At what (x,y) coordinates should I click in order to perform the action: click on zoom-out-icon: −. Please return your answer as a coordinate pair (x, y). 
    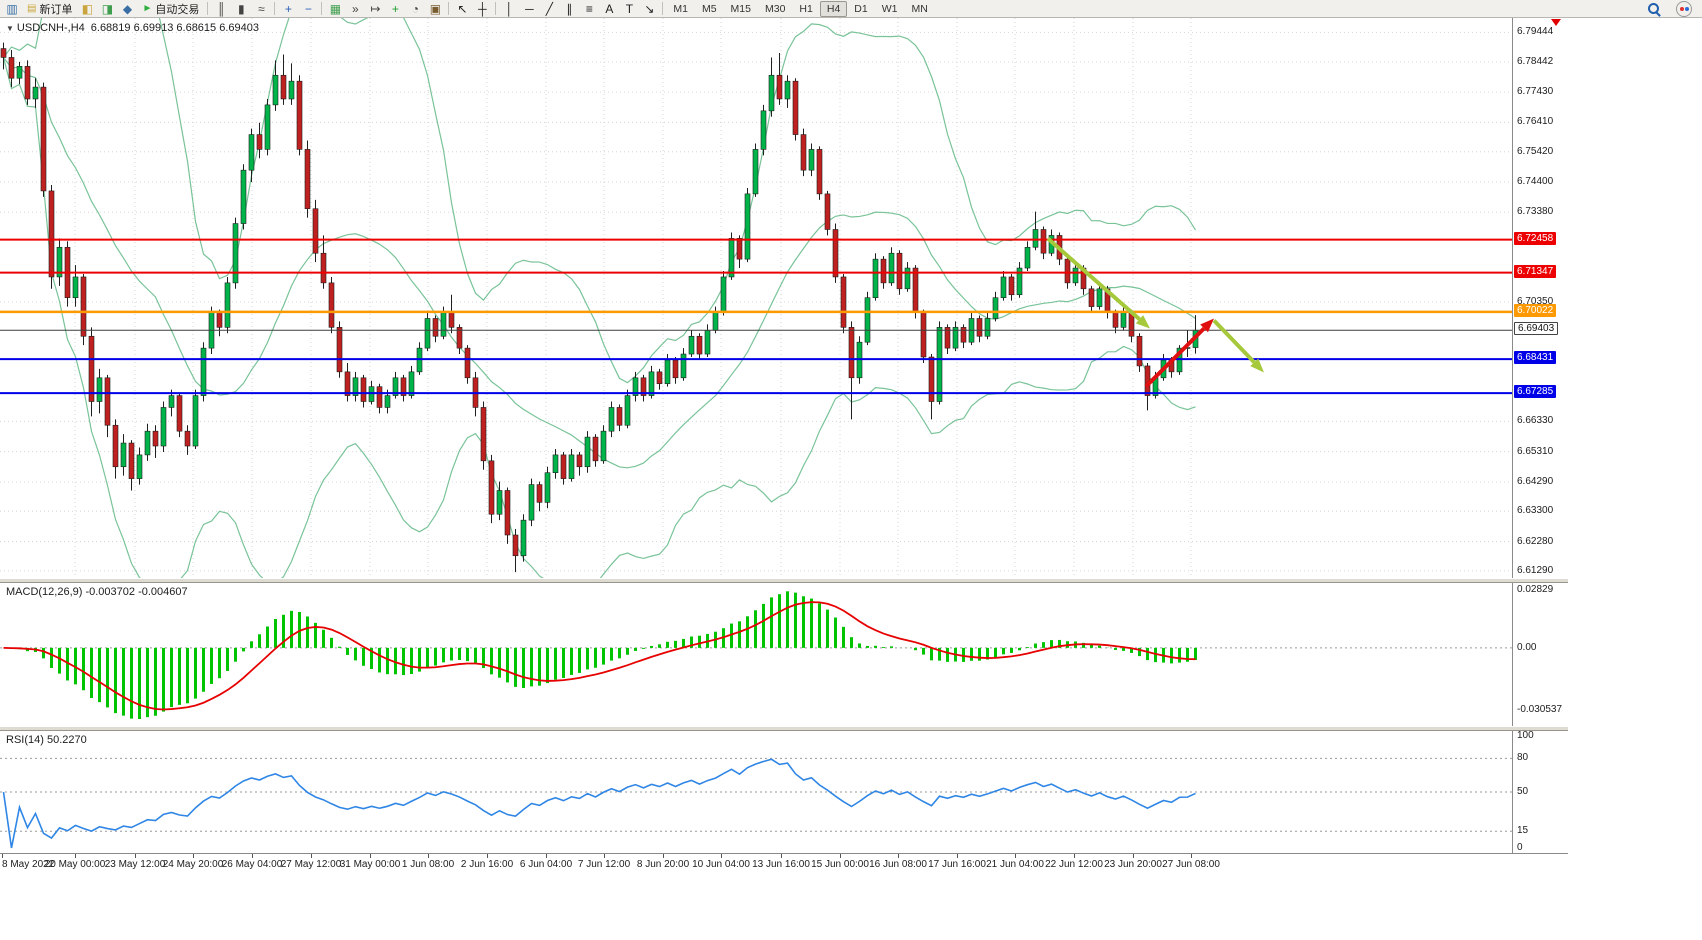
    Looking at the image, I should click on (308, 9).